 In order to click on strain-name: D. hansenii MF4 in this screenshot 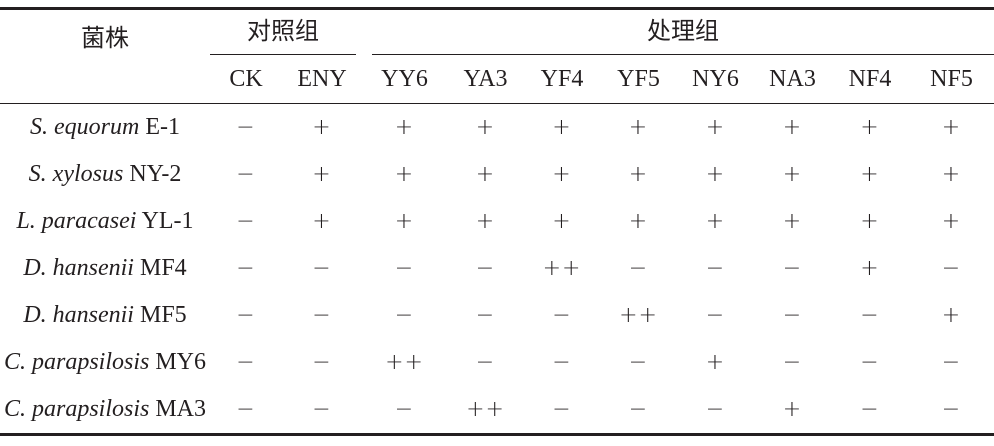, I will do `click(105, 268)`.